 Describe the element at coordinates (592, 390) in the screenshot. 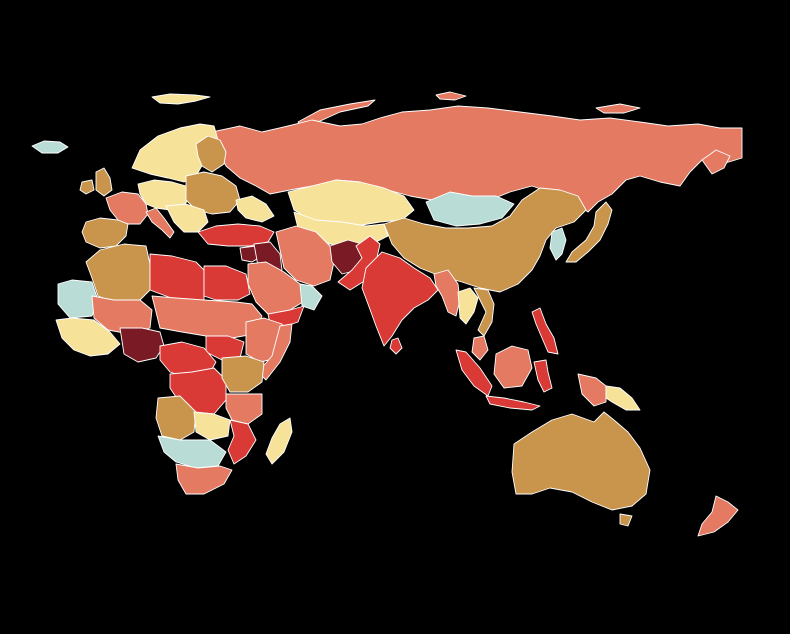

I see `region-new-guinea-west` at that location.